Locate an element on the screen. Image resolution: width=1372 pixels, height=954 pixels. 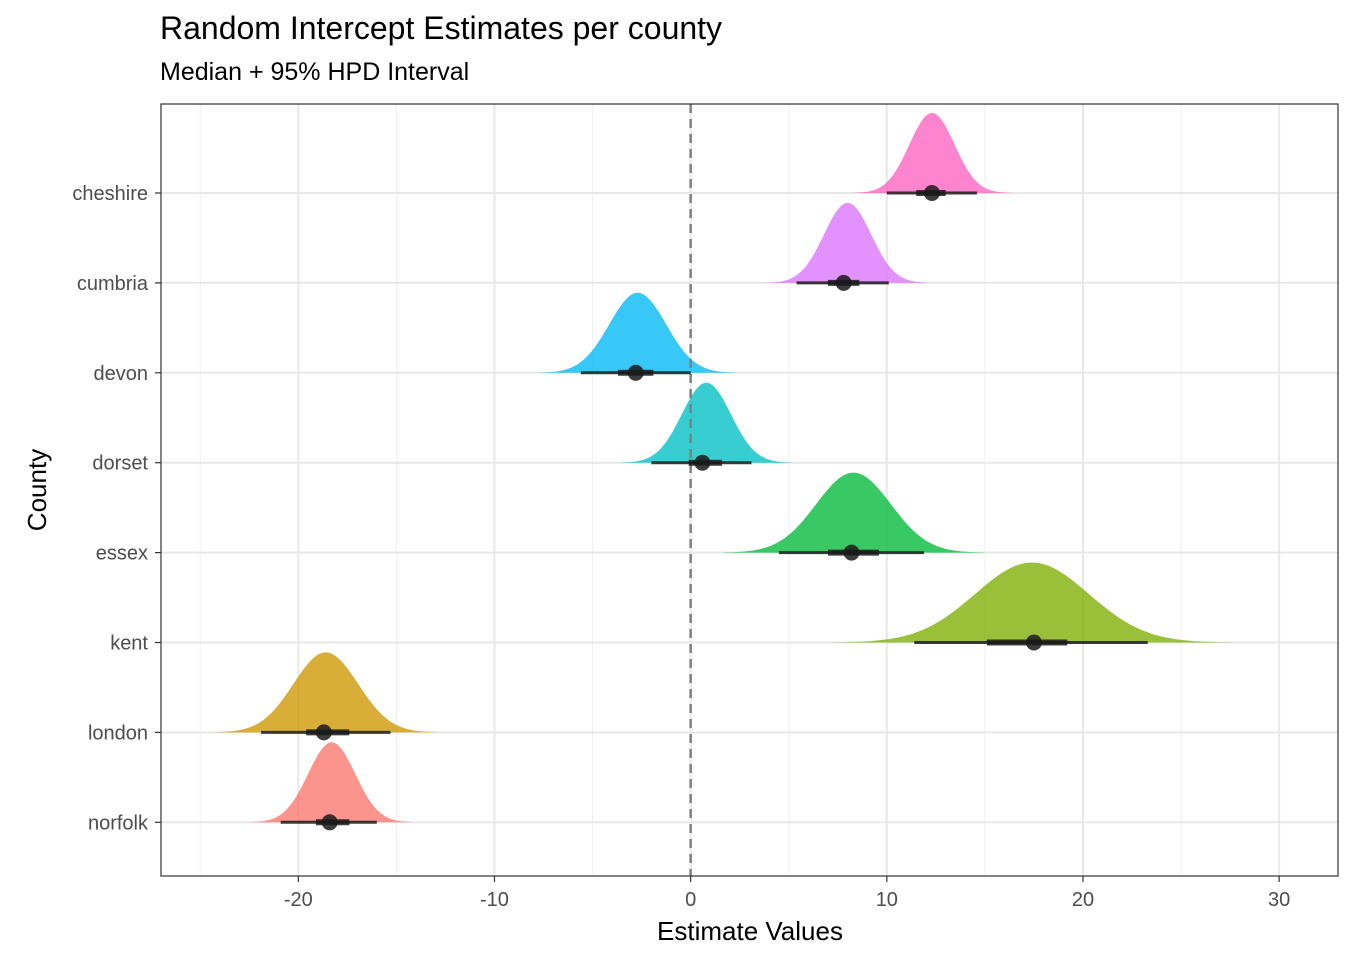
y-tick-label-london: london is located at coordinates (118, 733).